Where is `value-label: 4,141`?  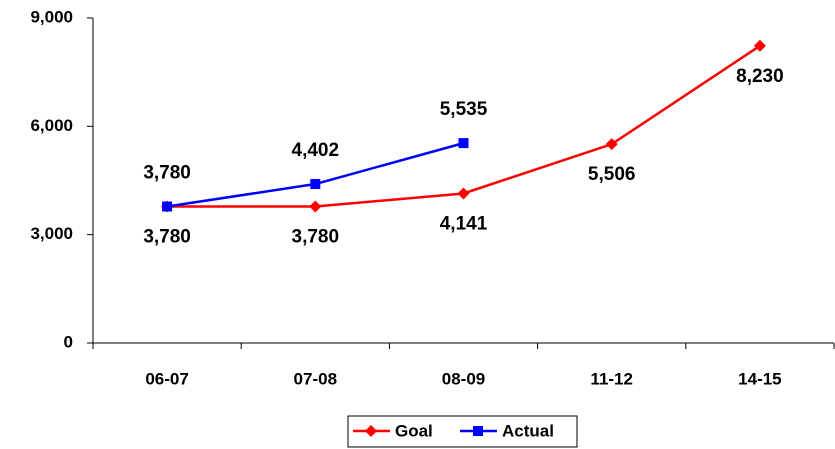
value-label: 4,141 is located at coordinates (464, 223).